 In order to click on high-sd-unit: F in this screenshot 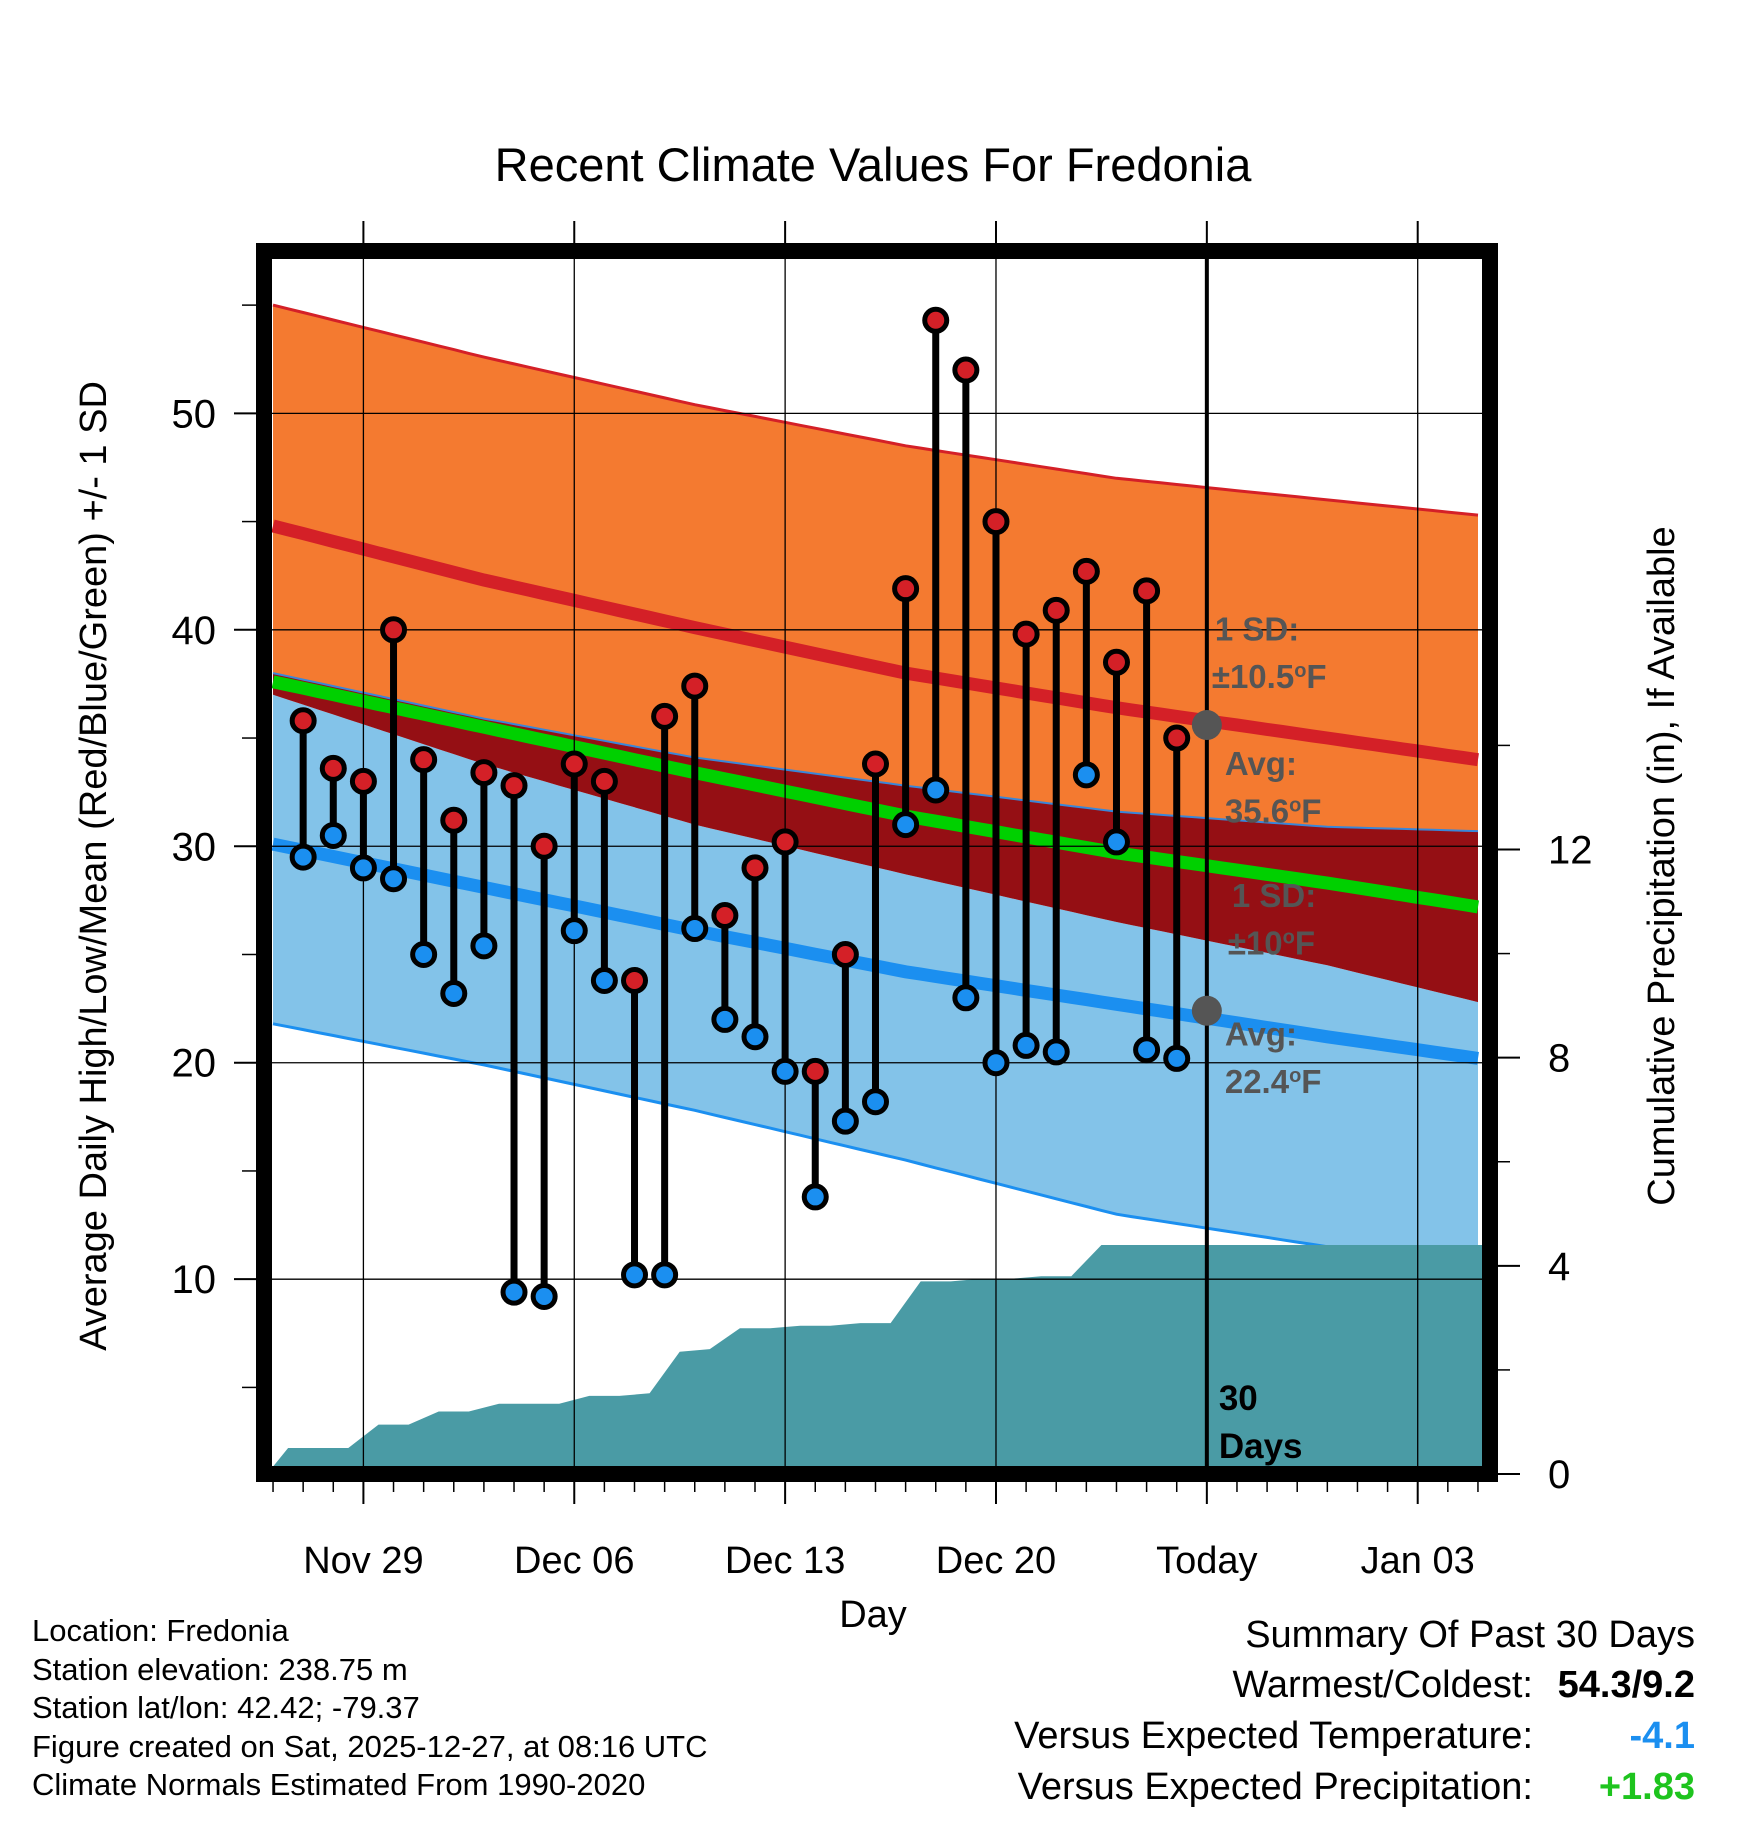, I will do `click(1316, 676)`.